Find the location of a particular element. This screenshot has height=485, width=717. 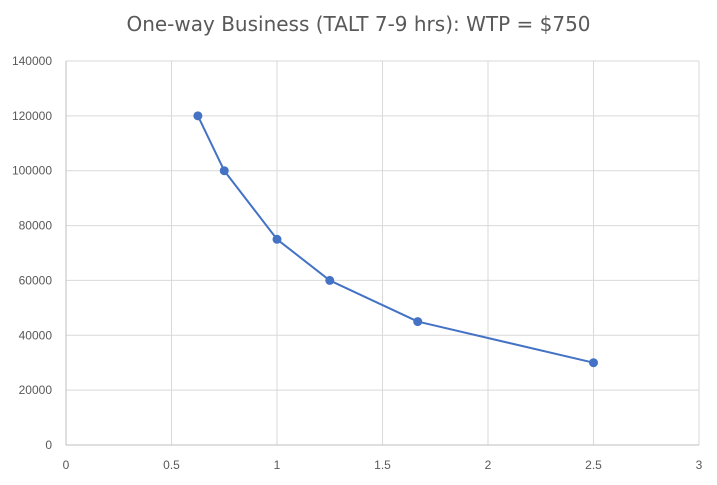

y-tick-label: 40000 is located at coordinates (36, 335).